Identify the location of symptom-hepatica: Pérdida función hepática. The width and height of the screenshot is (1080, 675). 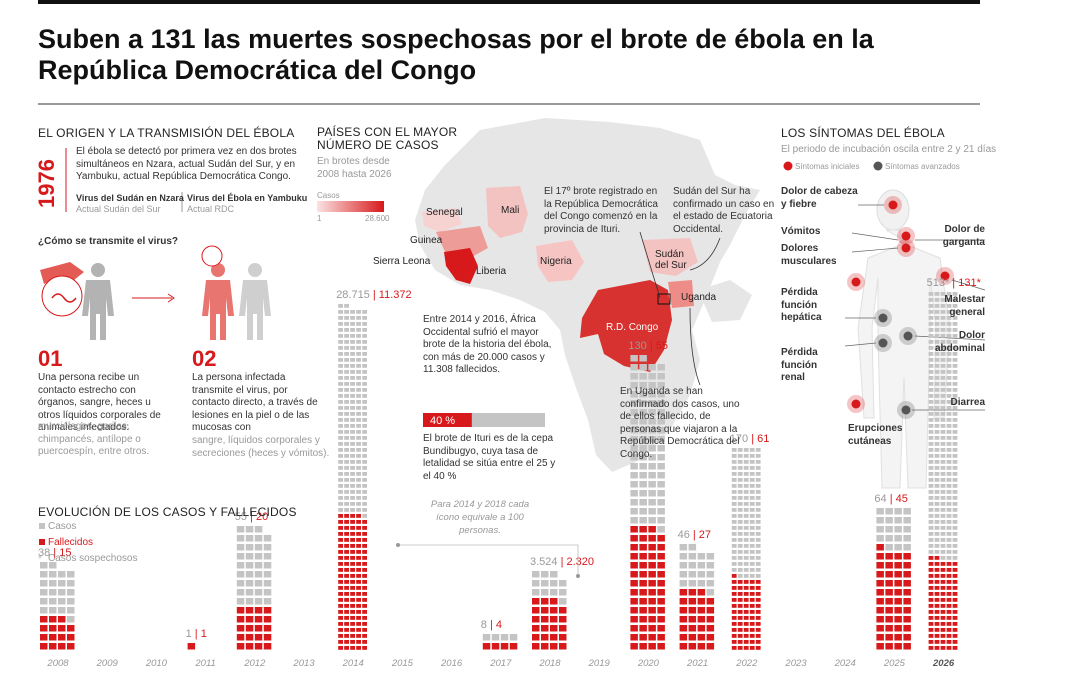
(801, 305).